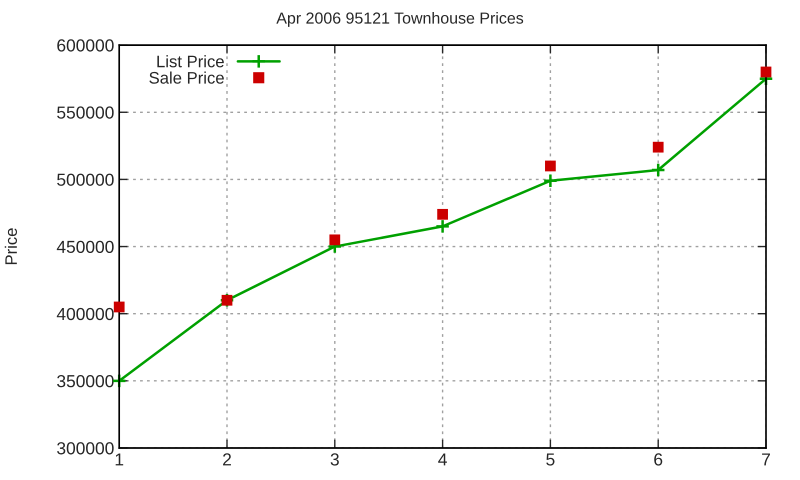 This screenshot has width=800, height=480. I want to click on legend-label: List Price, so click(190, 61).